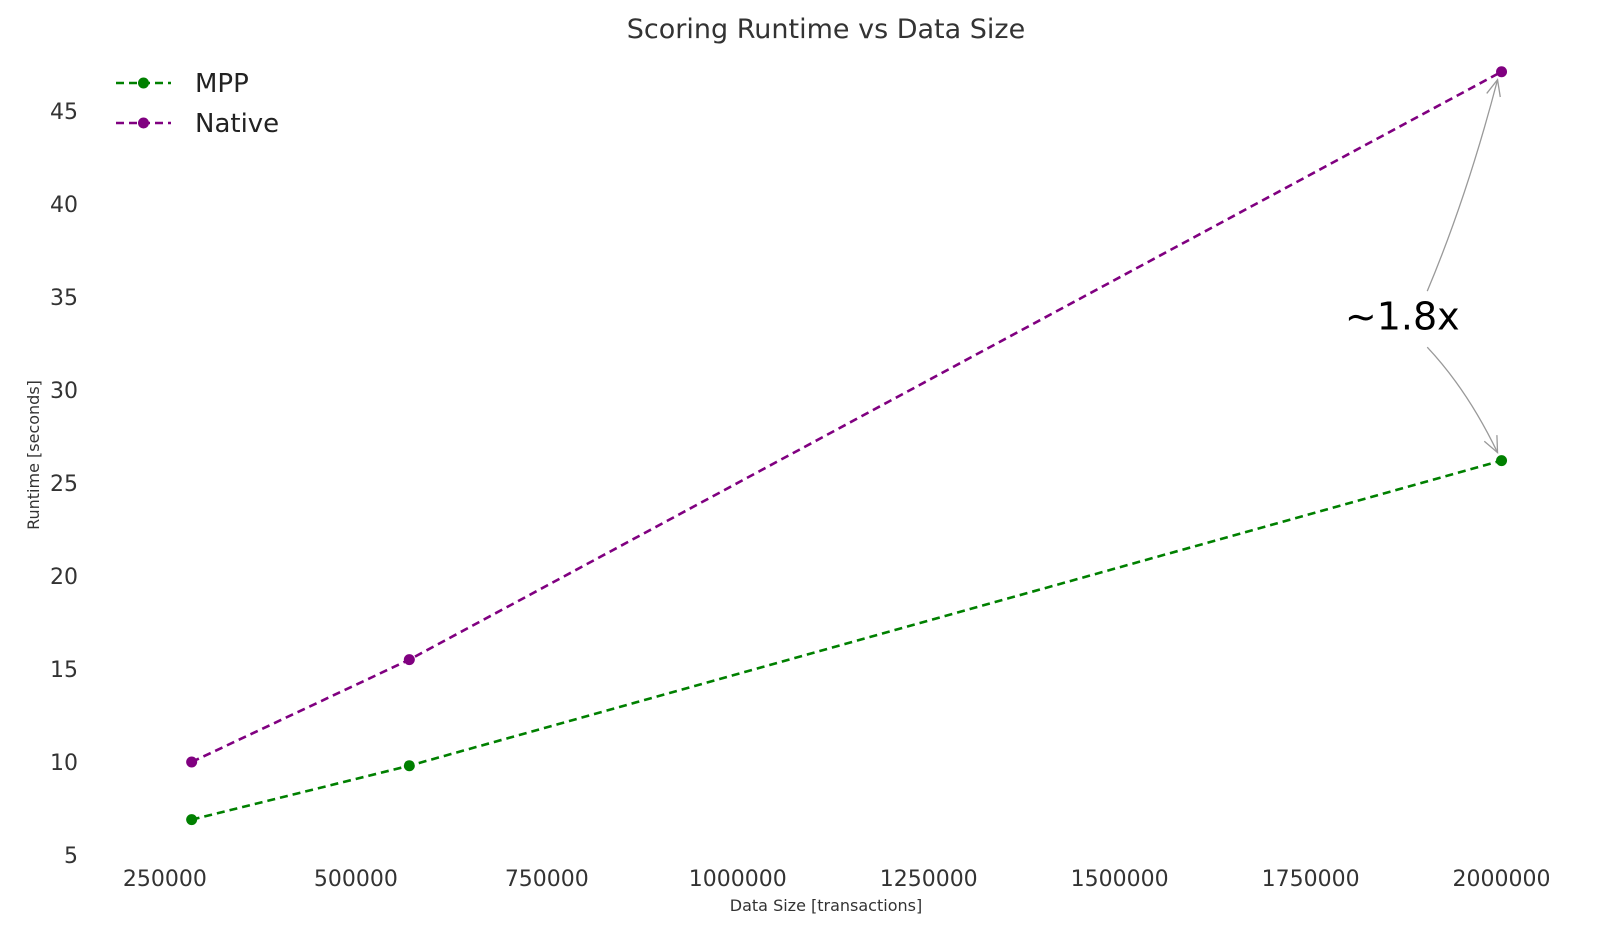 The width and height of the screenshot is (1600, 931). I want to click on legend-label-mpp: MPP, so click(222, 84).